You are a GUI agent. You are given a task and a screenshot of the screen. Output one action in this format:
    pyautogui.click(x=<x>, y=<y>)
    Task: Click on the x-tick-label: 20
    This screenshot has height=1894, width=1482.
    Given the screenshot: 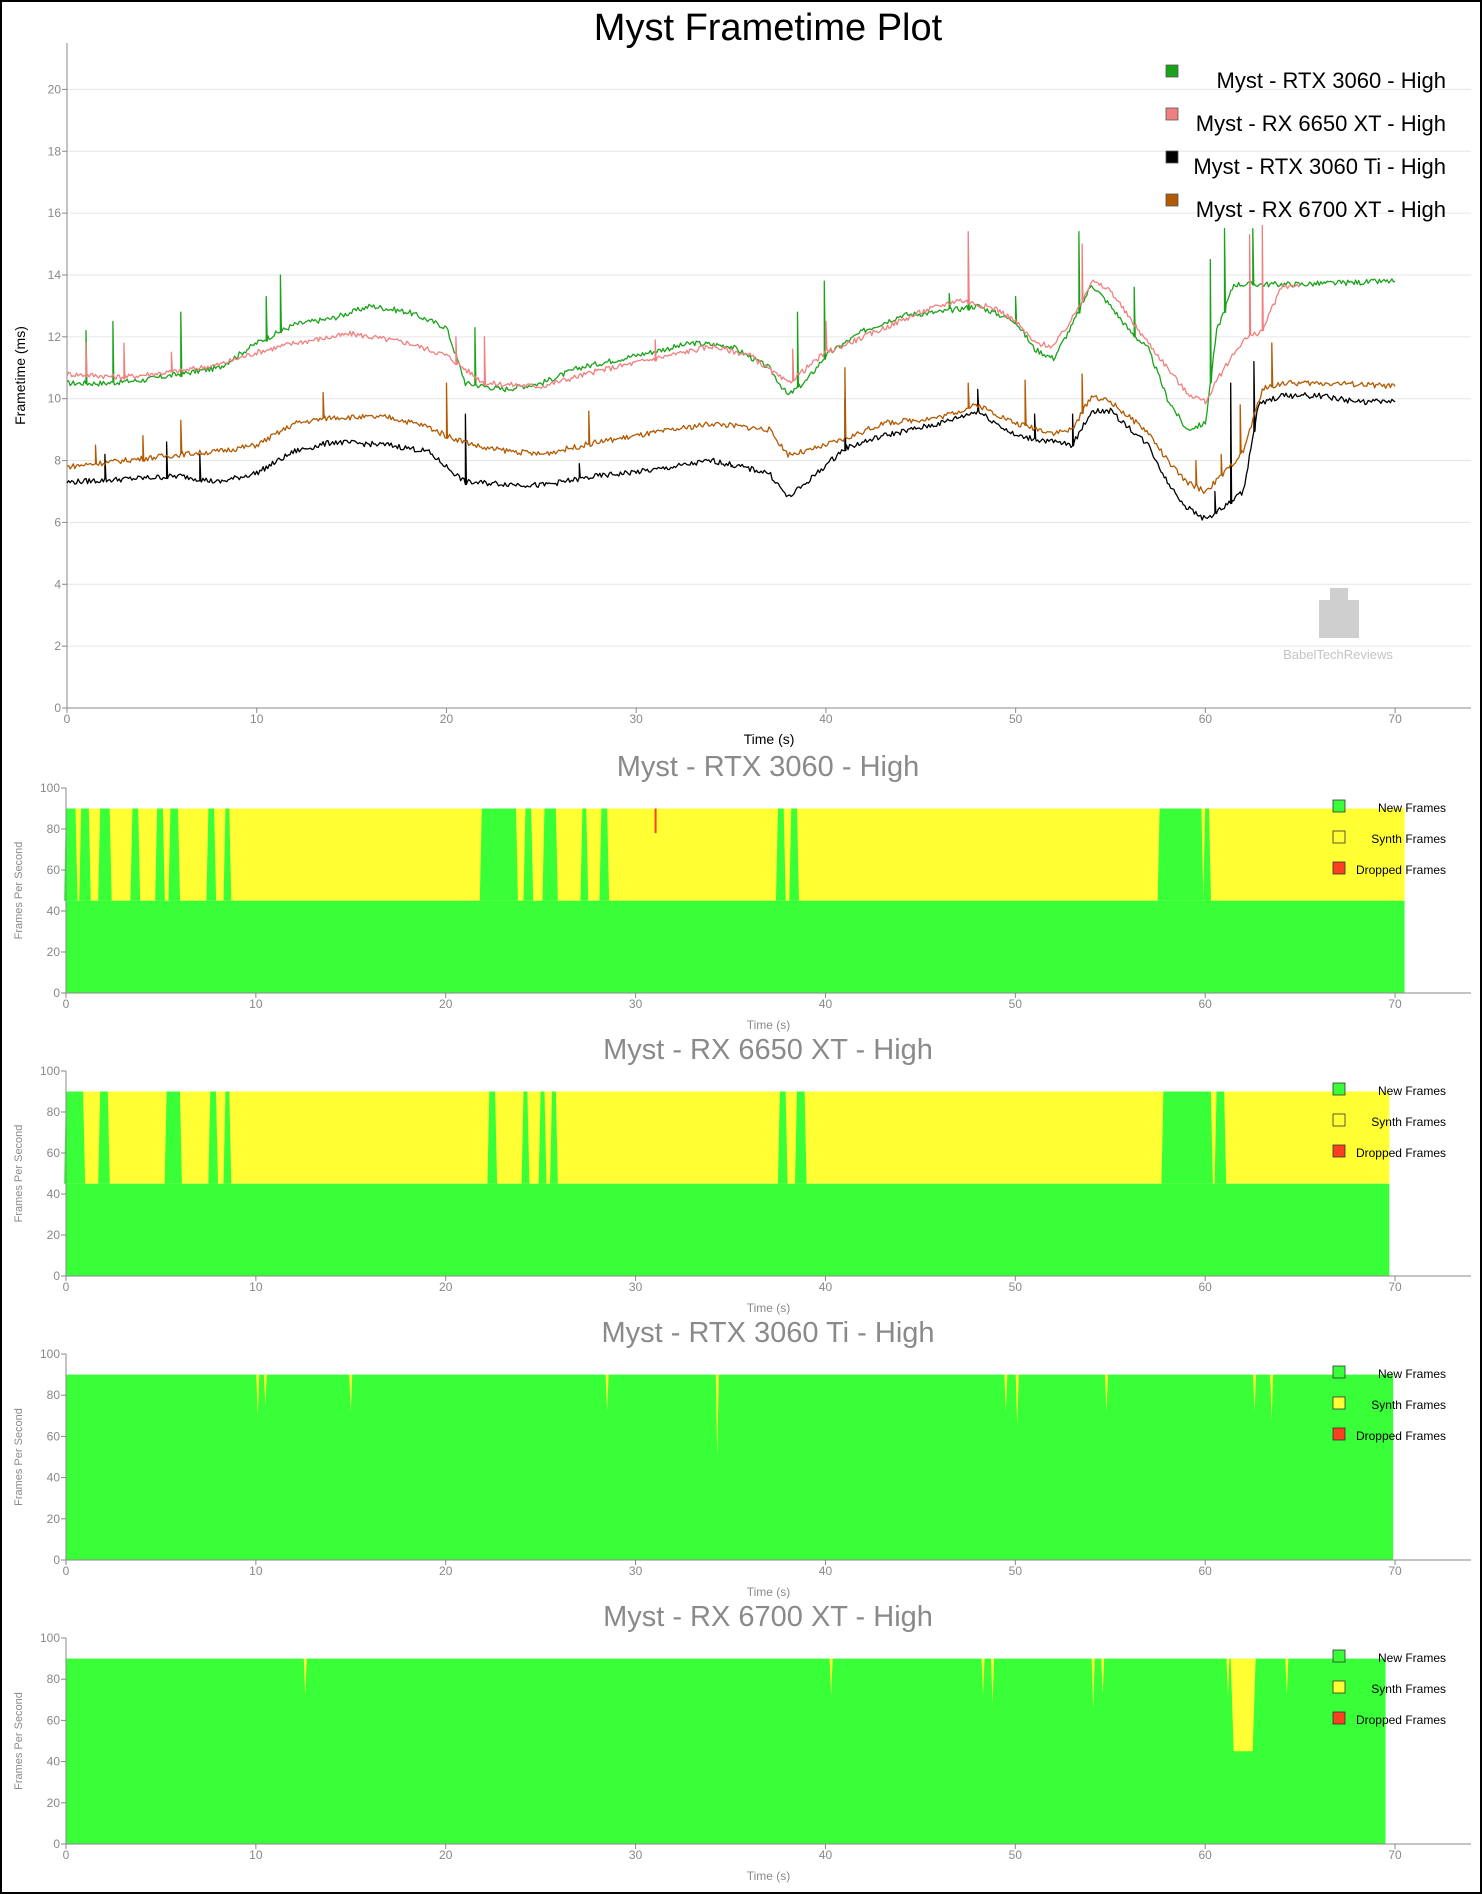 What is the action you would take?
    pyautogui.click(x=446, y=1855)
    